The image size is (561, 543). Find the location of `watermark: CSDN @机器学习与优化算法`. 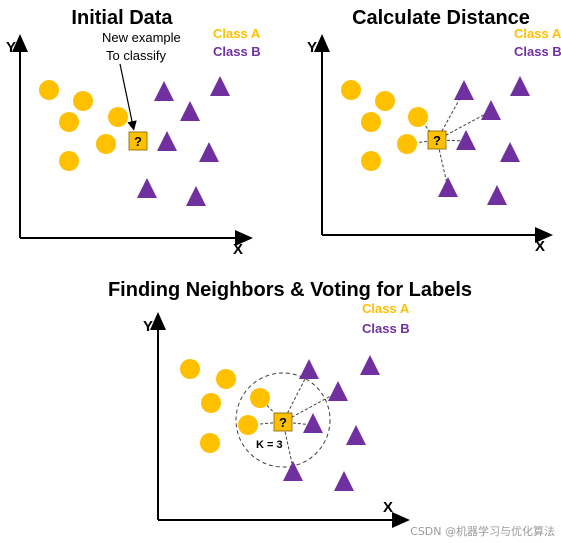

watermark: CSDN @机器学习与优化算法 is located at coordinates (482, 531).